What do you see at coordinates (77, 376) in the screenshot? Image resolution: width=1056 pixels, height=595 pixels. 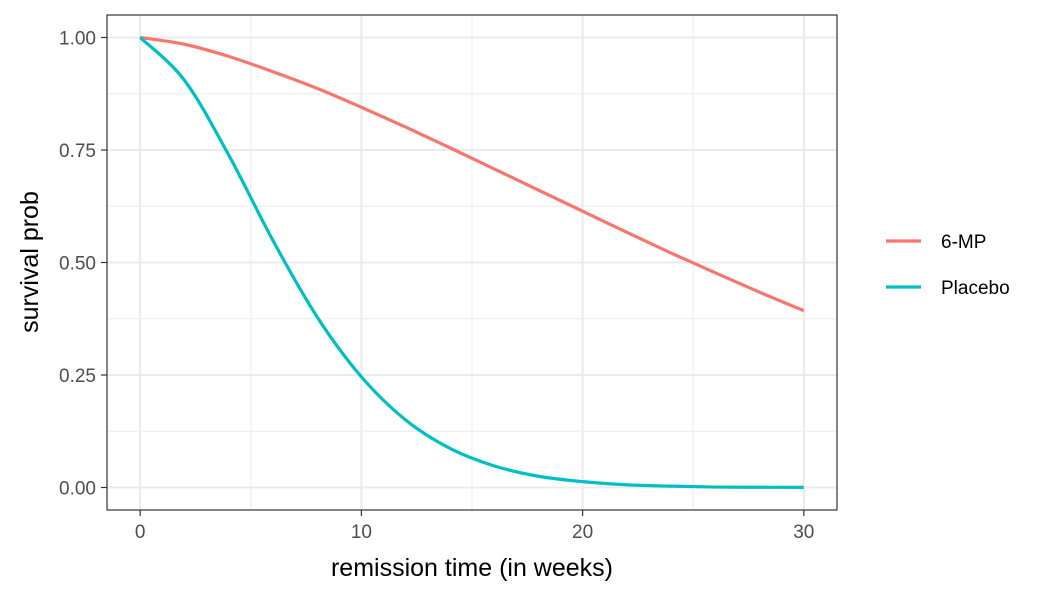 I see `y-tick-label: 0.25` at bounding box center [77, 376].